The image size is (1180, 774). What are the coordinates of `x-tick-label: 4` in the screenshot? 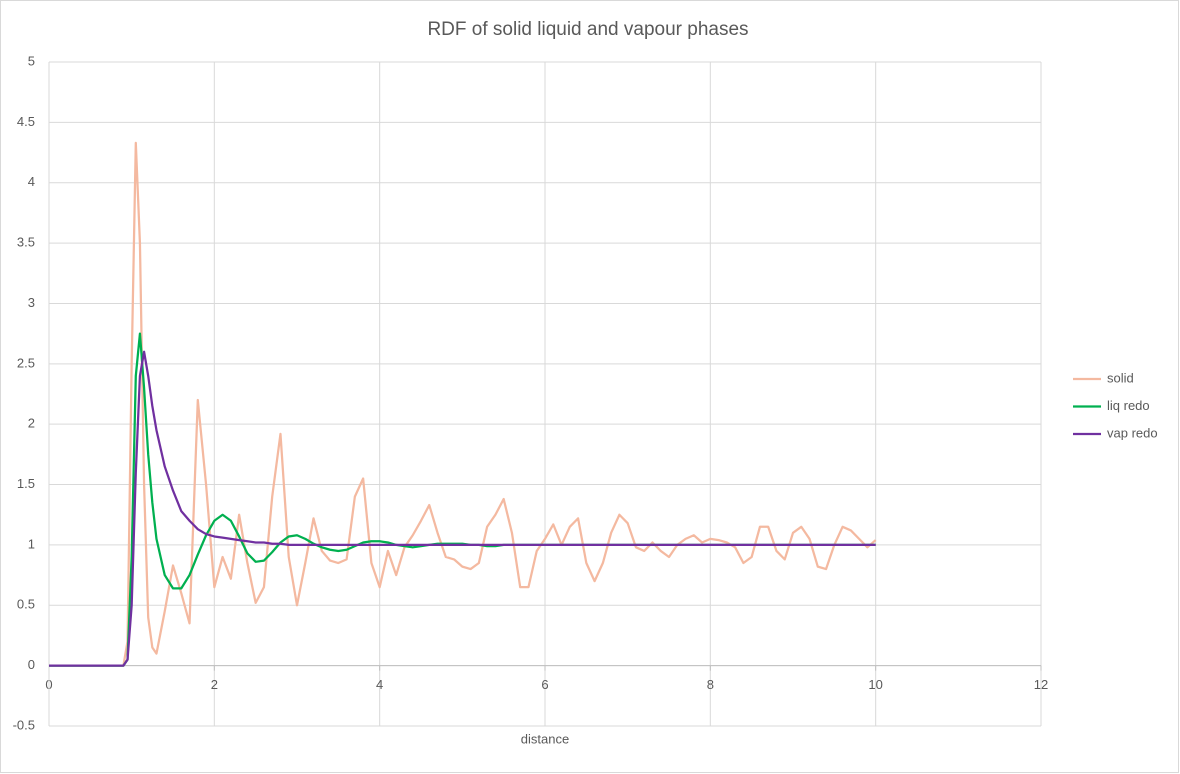 It's located at (379, 684).